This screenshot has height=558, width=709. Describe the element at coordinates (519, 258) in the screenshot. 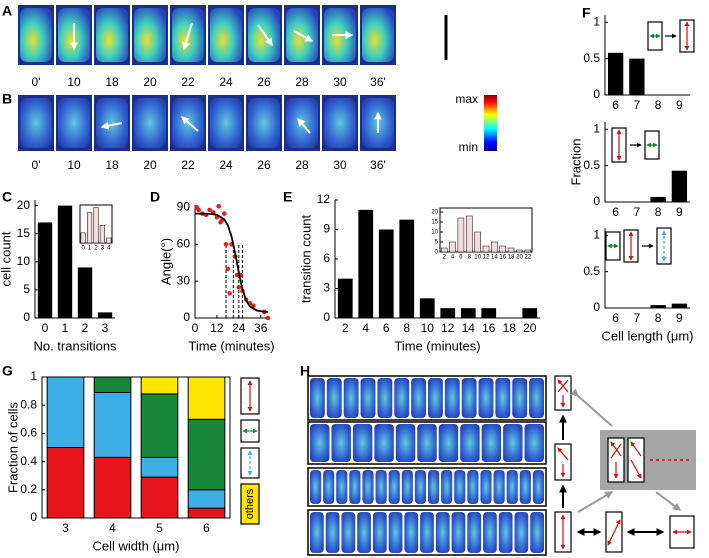

I see `x-tick-label: 20` at that location.